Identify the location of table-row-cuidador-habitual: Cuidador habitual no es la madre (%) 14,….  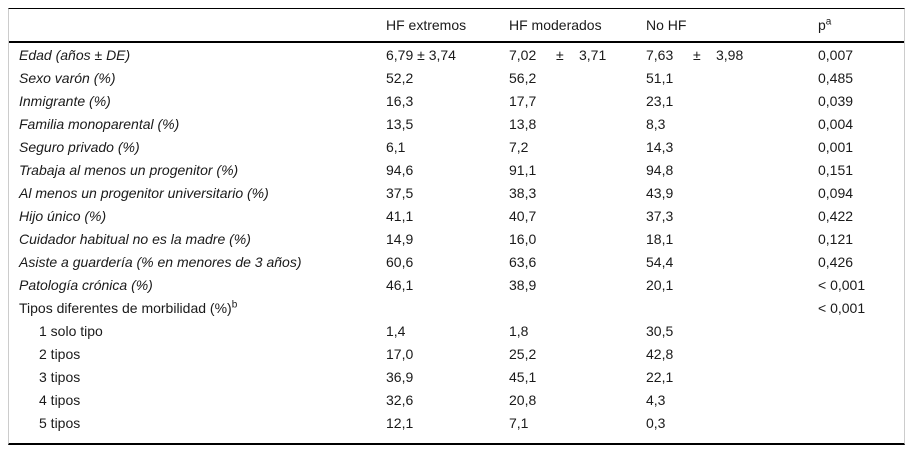
(456, 238).